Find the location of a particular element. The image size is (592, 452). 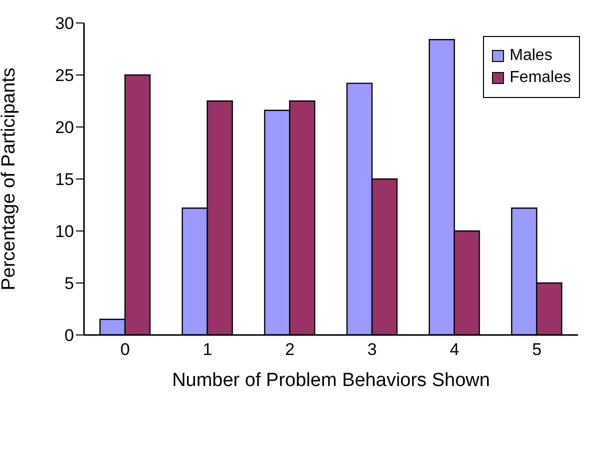

legend-label: Females is located at coordinates (540, 78).